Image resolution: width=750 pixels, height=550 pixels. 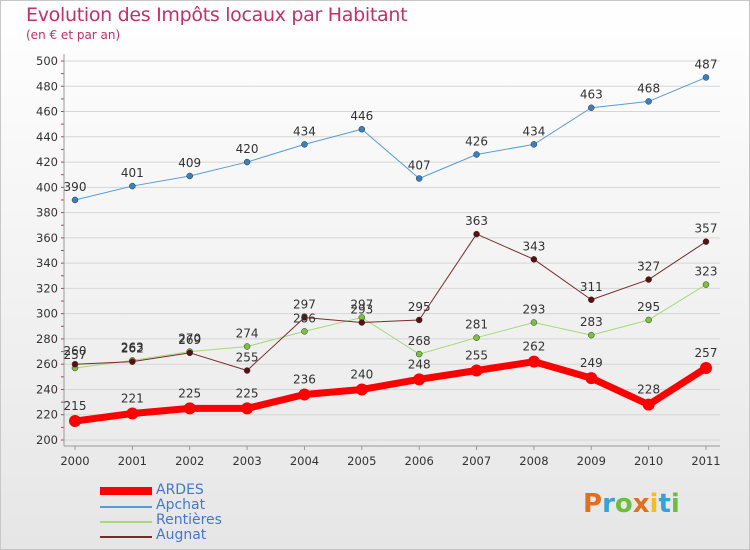 What do you see at coordinates (361, 374) in the screenshot?
I see `data-label: 240` at bounding box center [361, 374].